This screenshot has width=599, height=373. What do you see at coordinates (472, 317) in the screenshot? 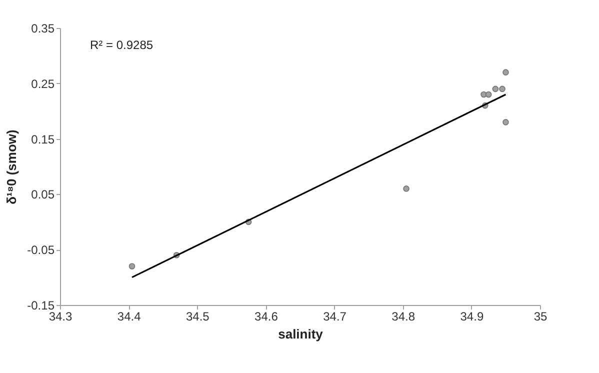
I see `x-tick-label: 34.9` at bounding box center [472, 317].